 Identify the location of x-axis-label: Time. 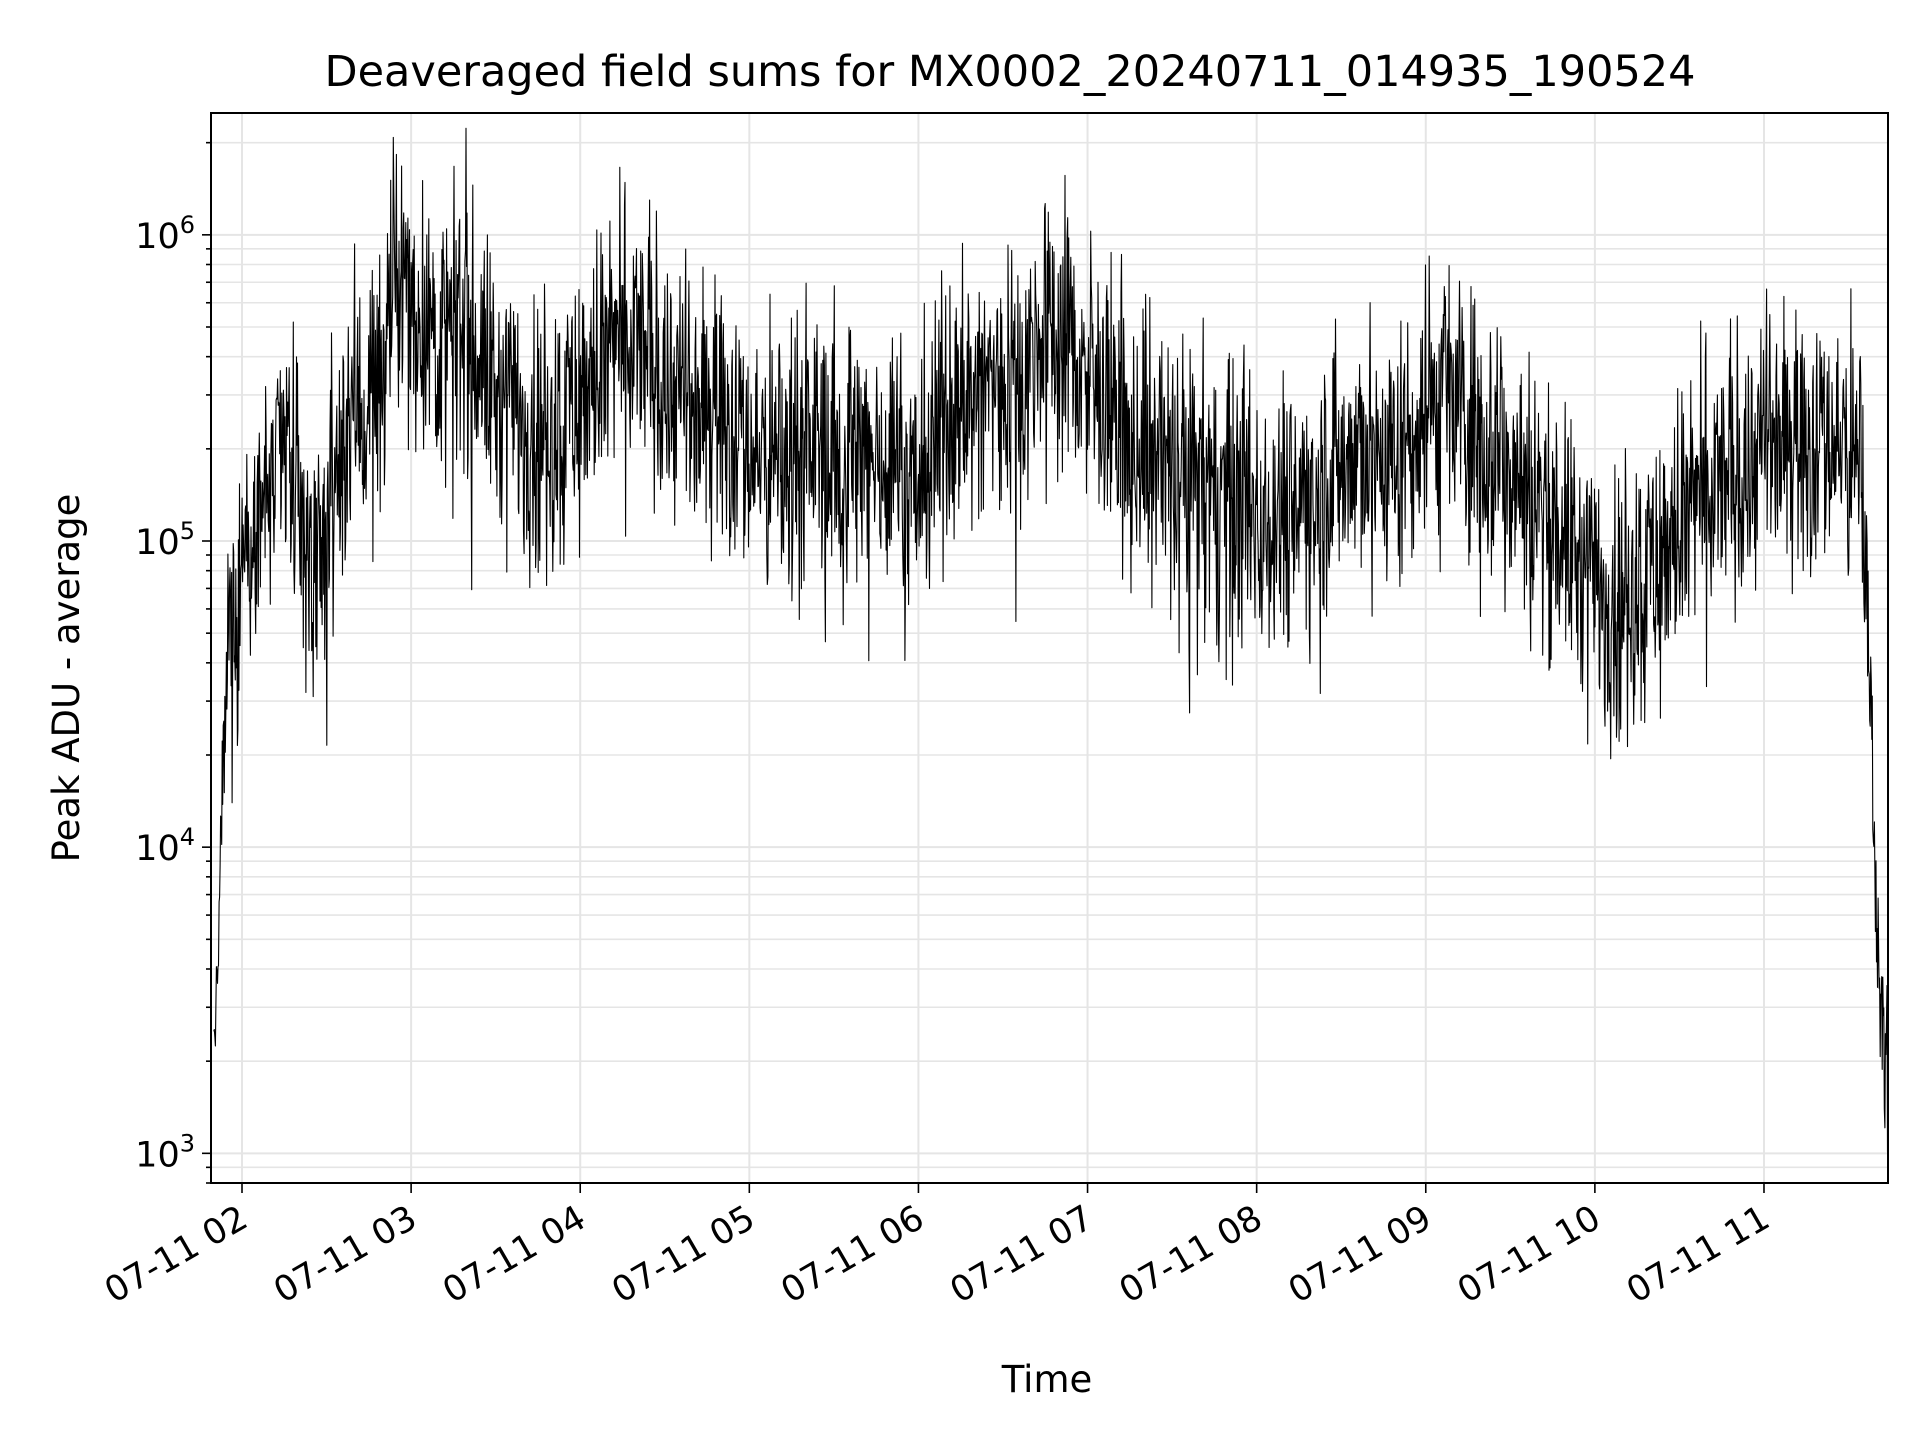
(1047, 1379).